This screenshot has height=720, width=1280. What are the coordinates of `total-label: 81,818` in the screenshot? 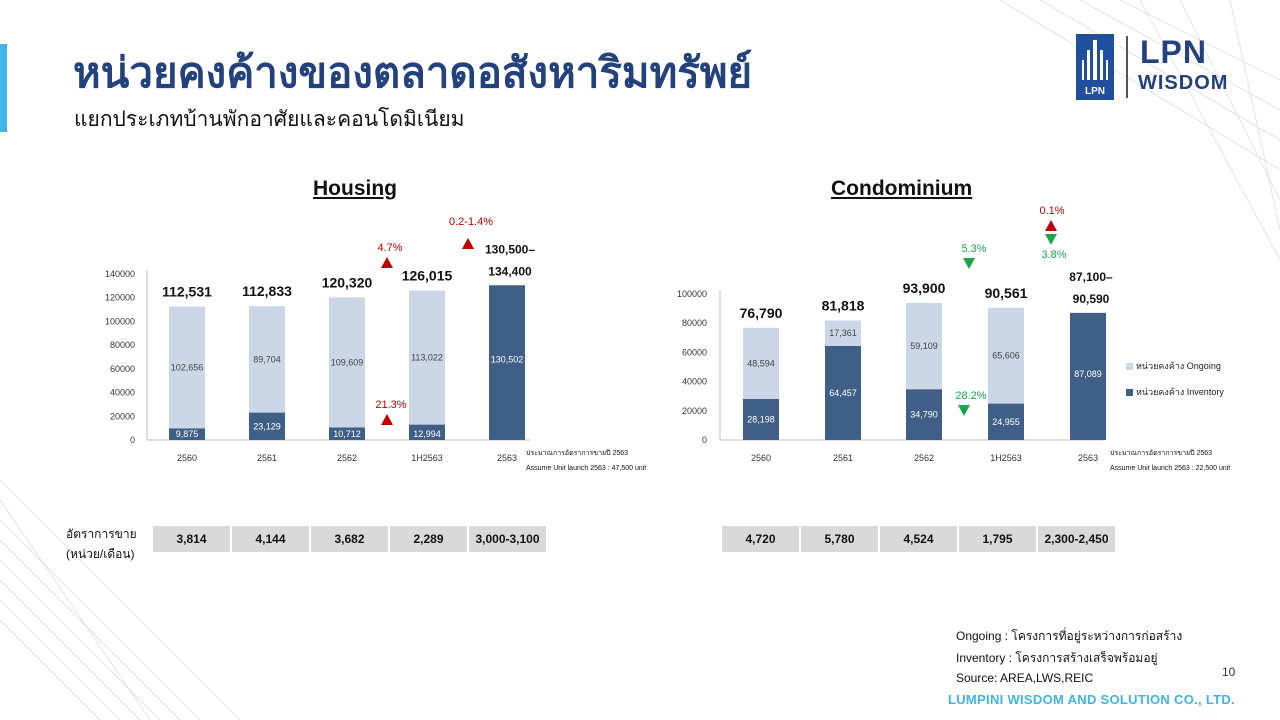 It's located at (843, 306).